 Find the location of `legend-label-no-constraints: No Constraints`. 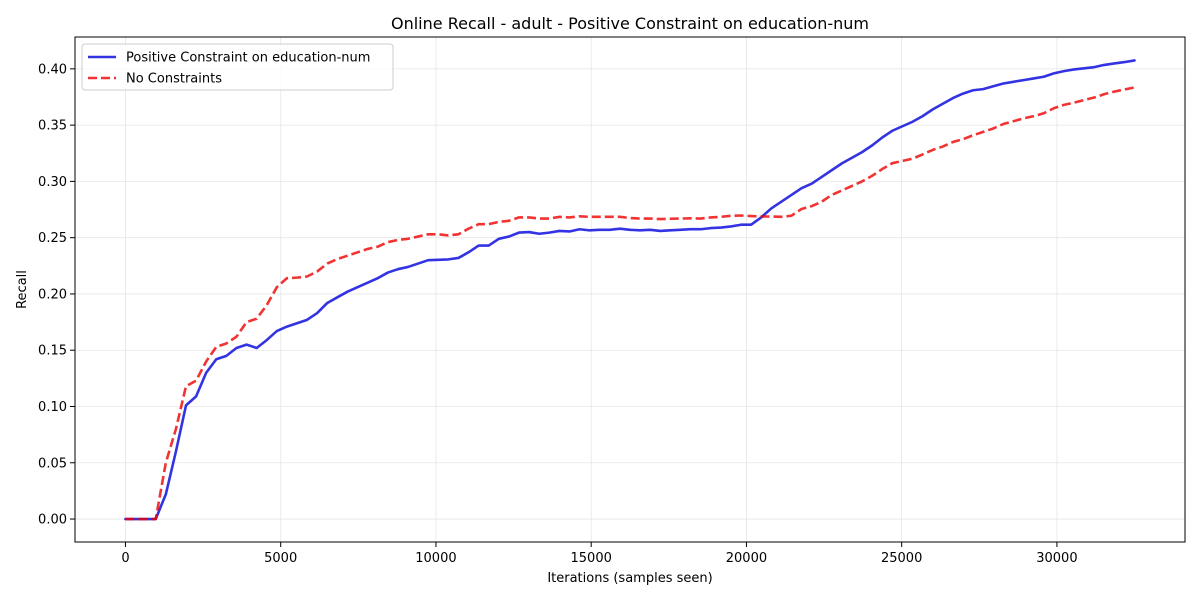

legend-label-no-constraints: No Constraints is located at coordinates (174, 79).